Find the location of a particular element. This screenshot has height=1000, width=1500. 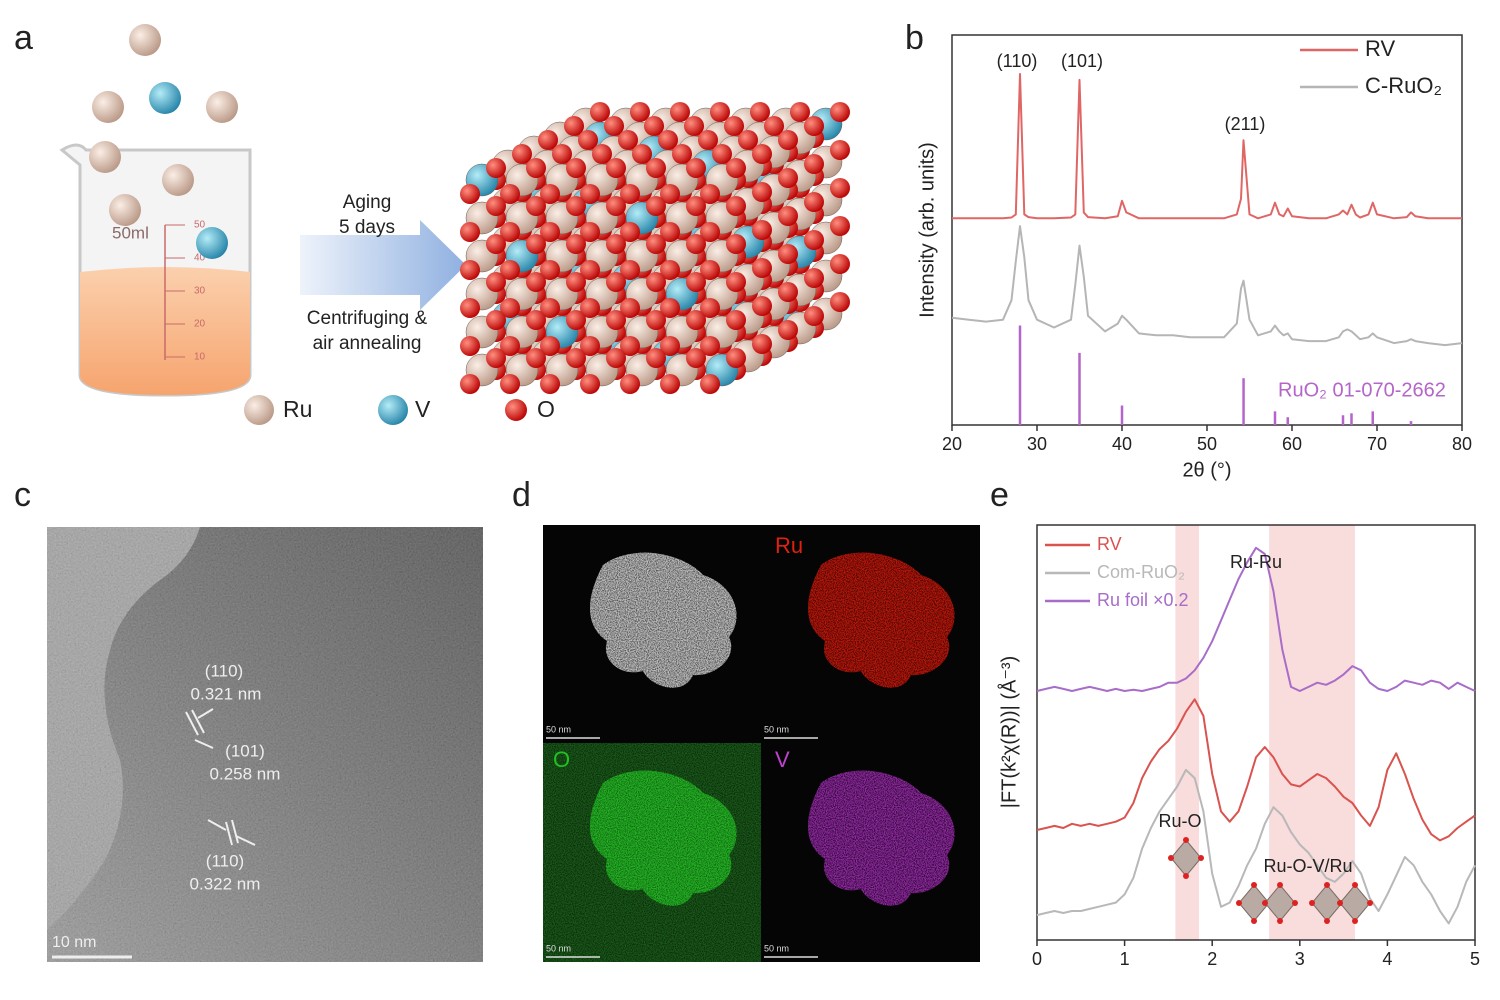

x-tick-label: 60 is located at coordinates (1292, 444).